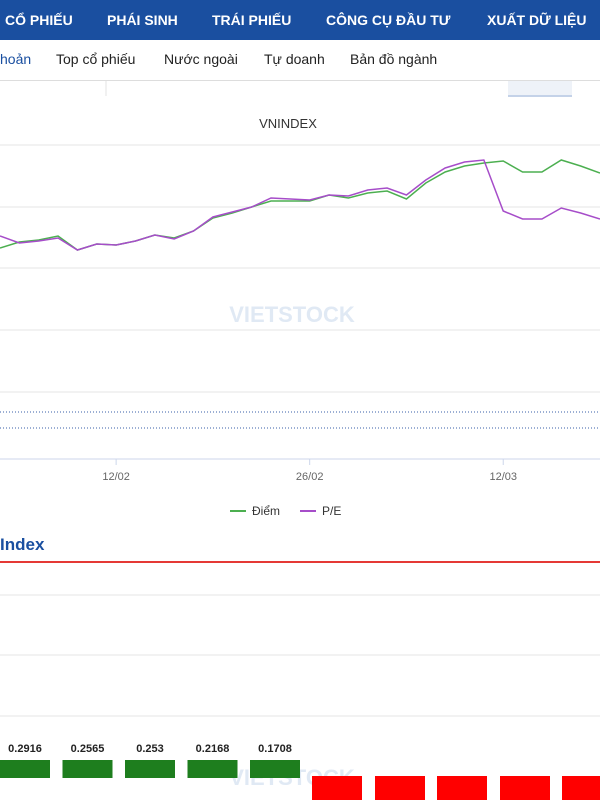 The height and width of the screenshot is (800, 600). I want to click on nav-item: PHÁI SINH, so click(142, 20).